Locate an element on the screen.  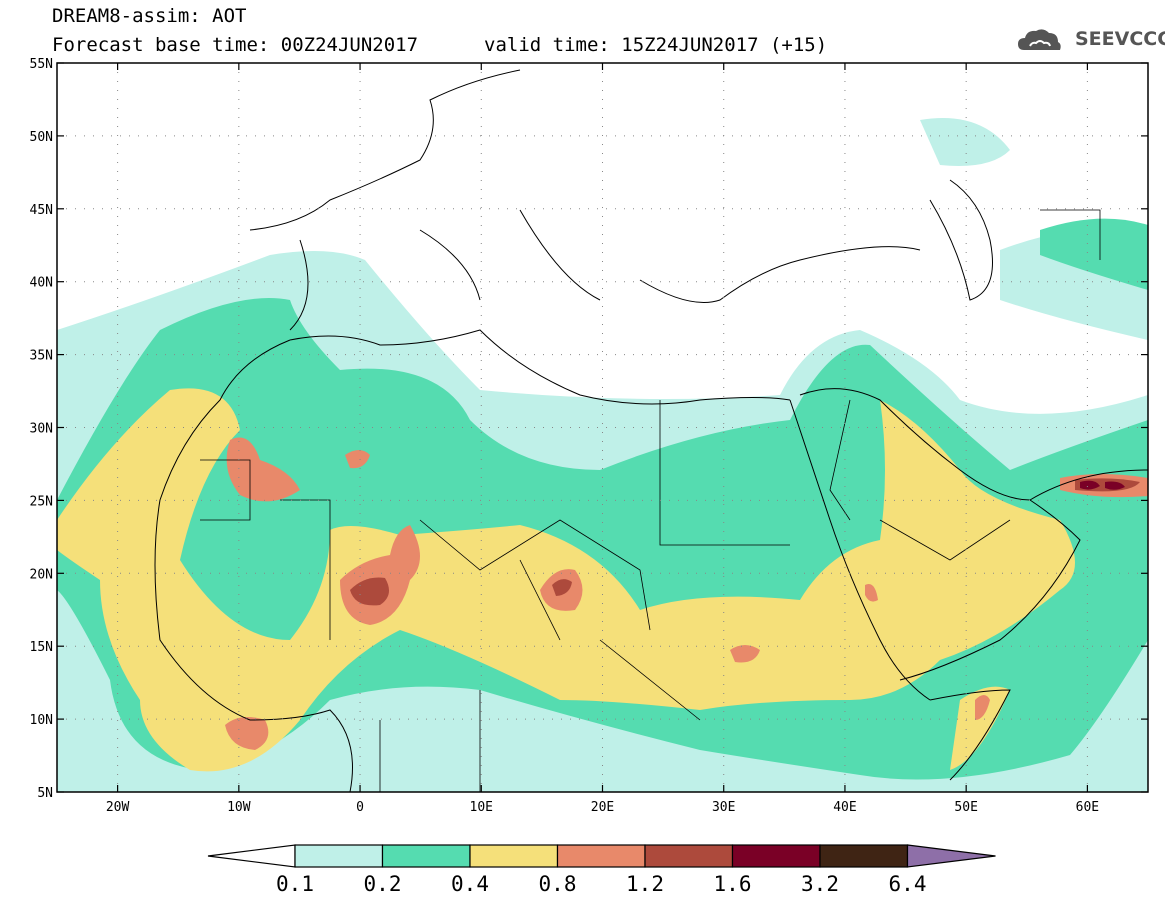
lon-tick-label: 30E is located at coordinates (723, 807).